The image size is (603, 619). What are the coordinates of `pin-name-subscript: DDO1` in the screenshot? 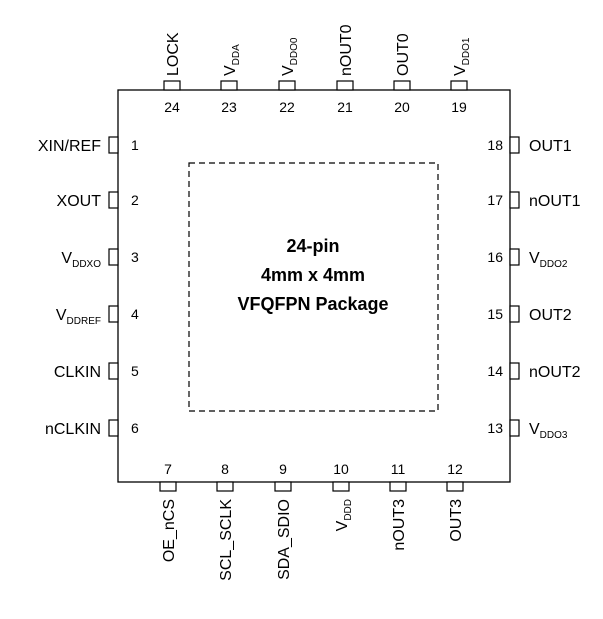 It's located at (466, 51).